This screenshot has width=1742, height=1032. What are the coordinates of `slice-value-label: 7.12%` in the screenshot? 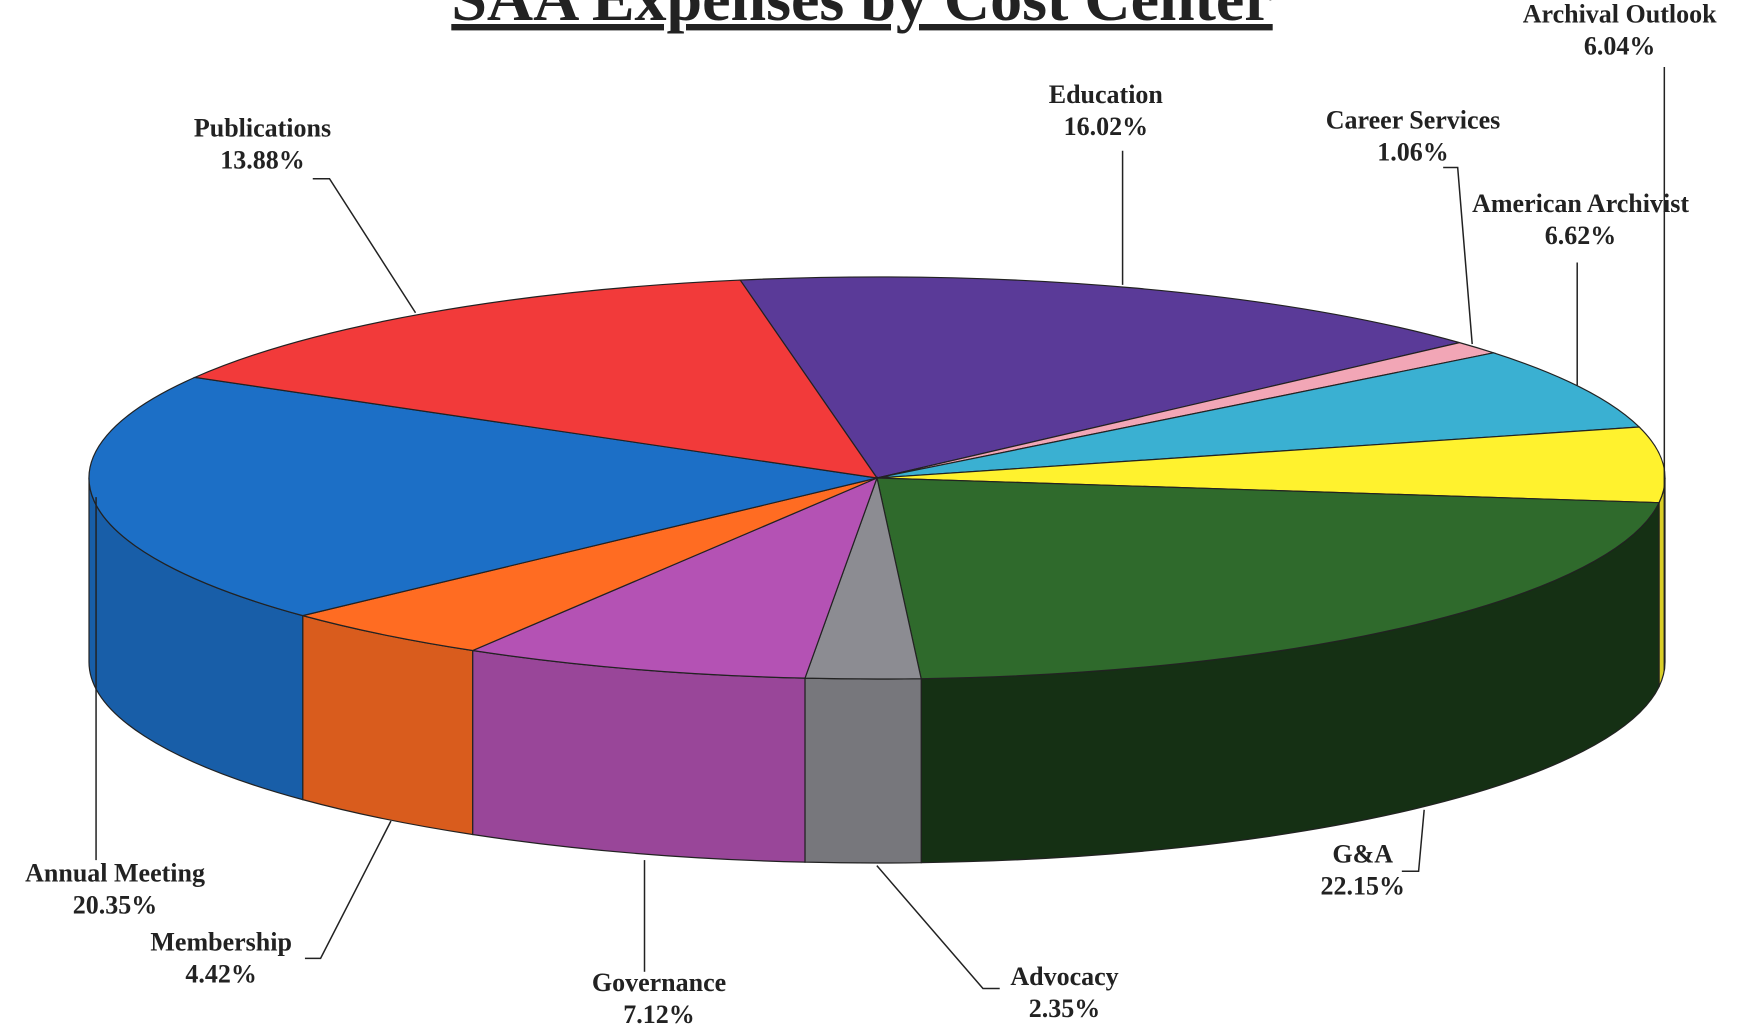 It's located at (659, 1014).